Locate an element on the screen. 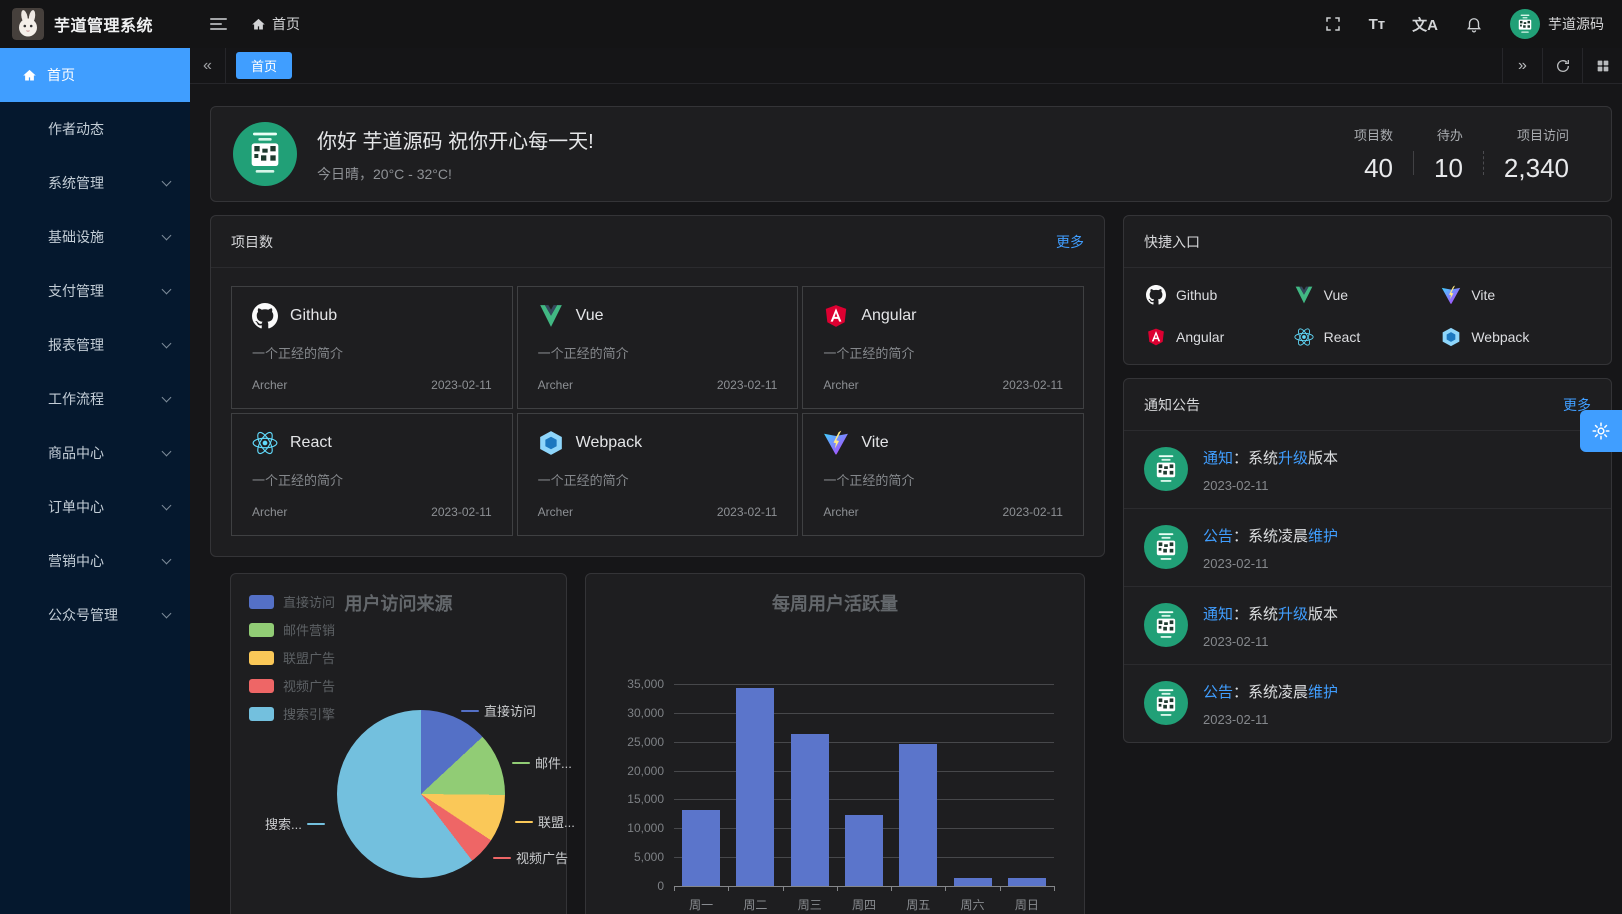 The height and width of the screenshot is (914, 1622). y-axis-label: 10,000 is located at coordinates (645, 828).